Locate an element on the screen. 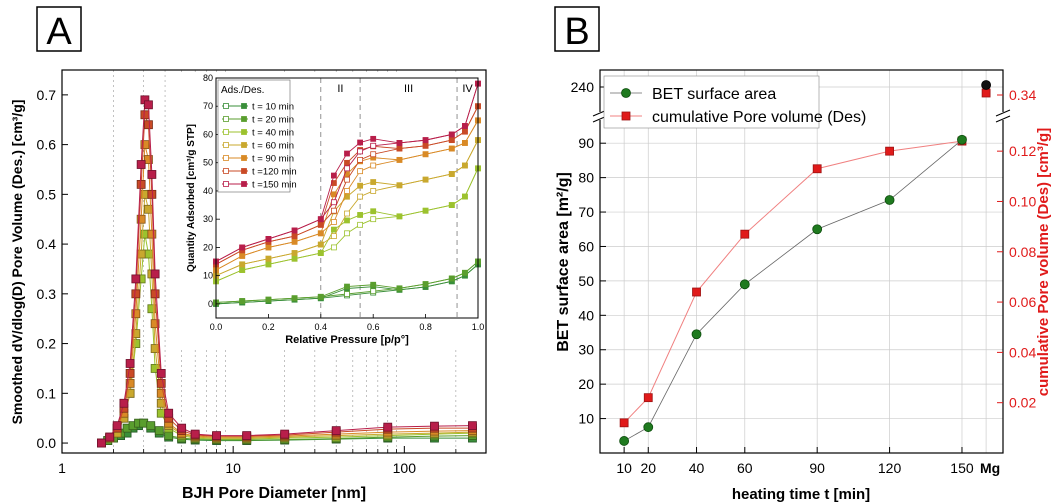  axis-break-gap is located at coordinates (600, 116).